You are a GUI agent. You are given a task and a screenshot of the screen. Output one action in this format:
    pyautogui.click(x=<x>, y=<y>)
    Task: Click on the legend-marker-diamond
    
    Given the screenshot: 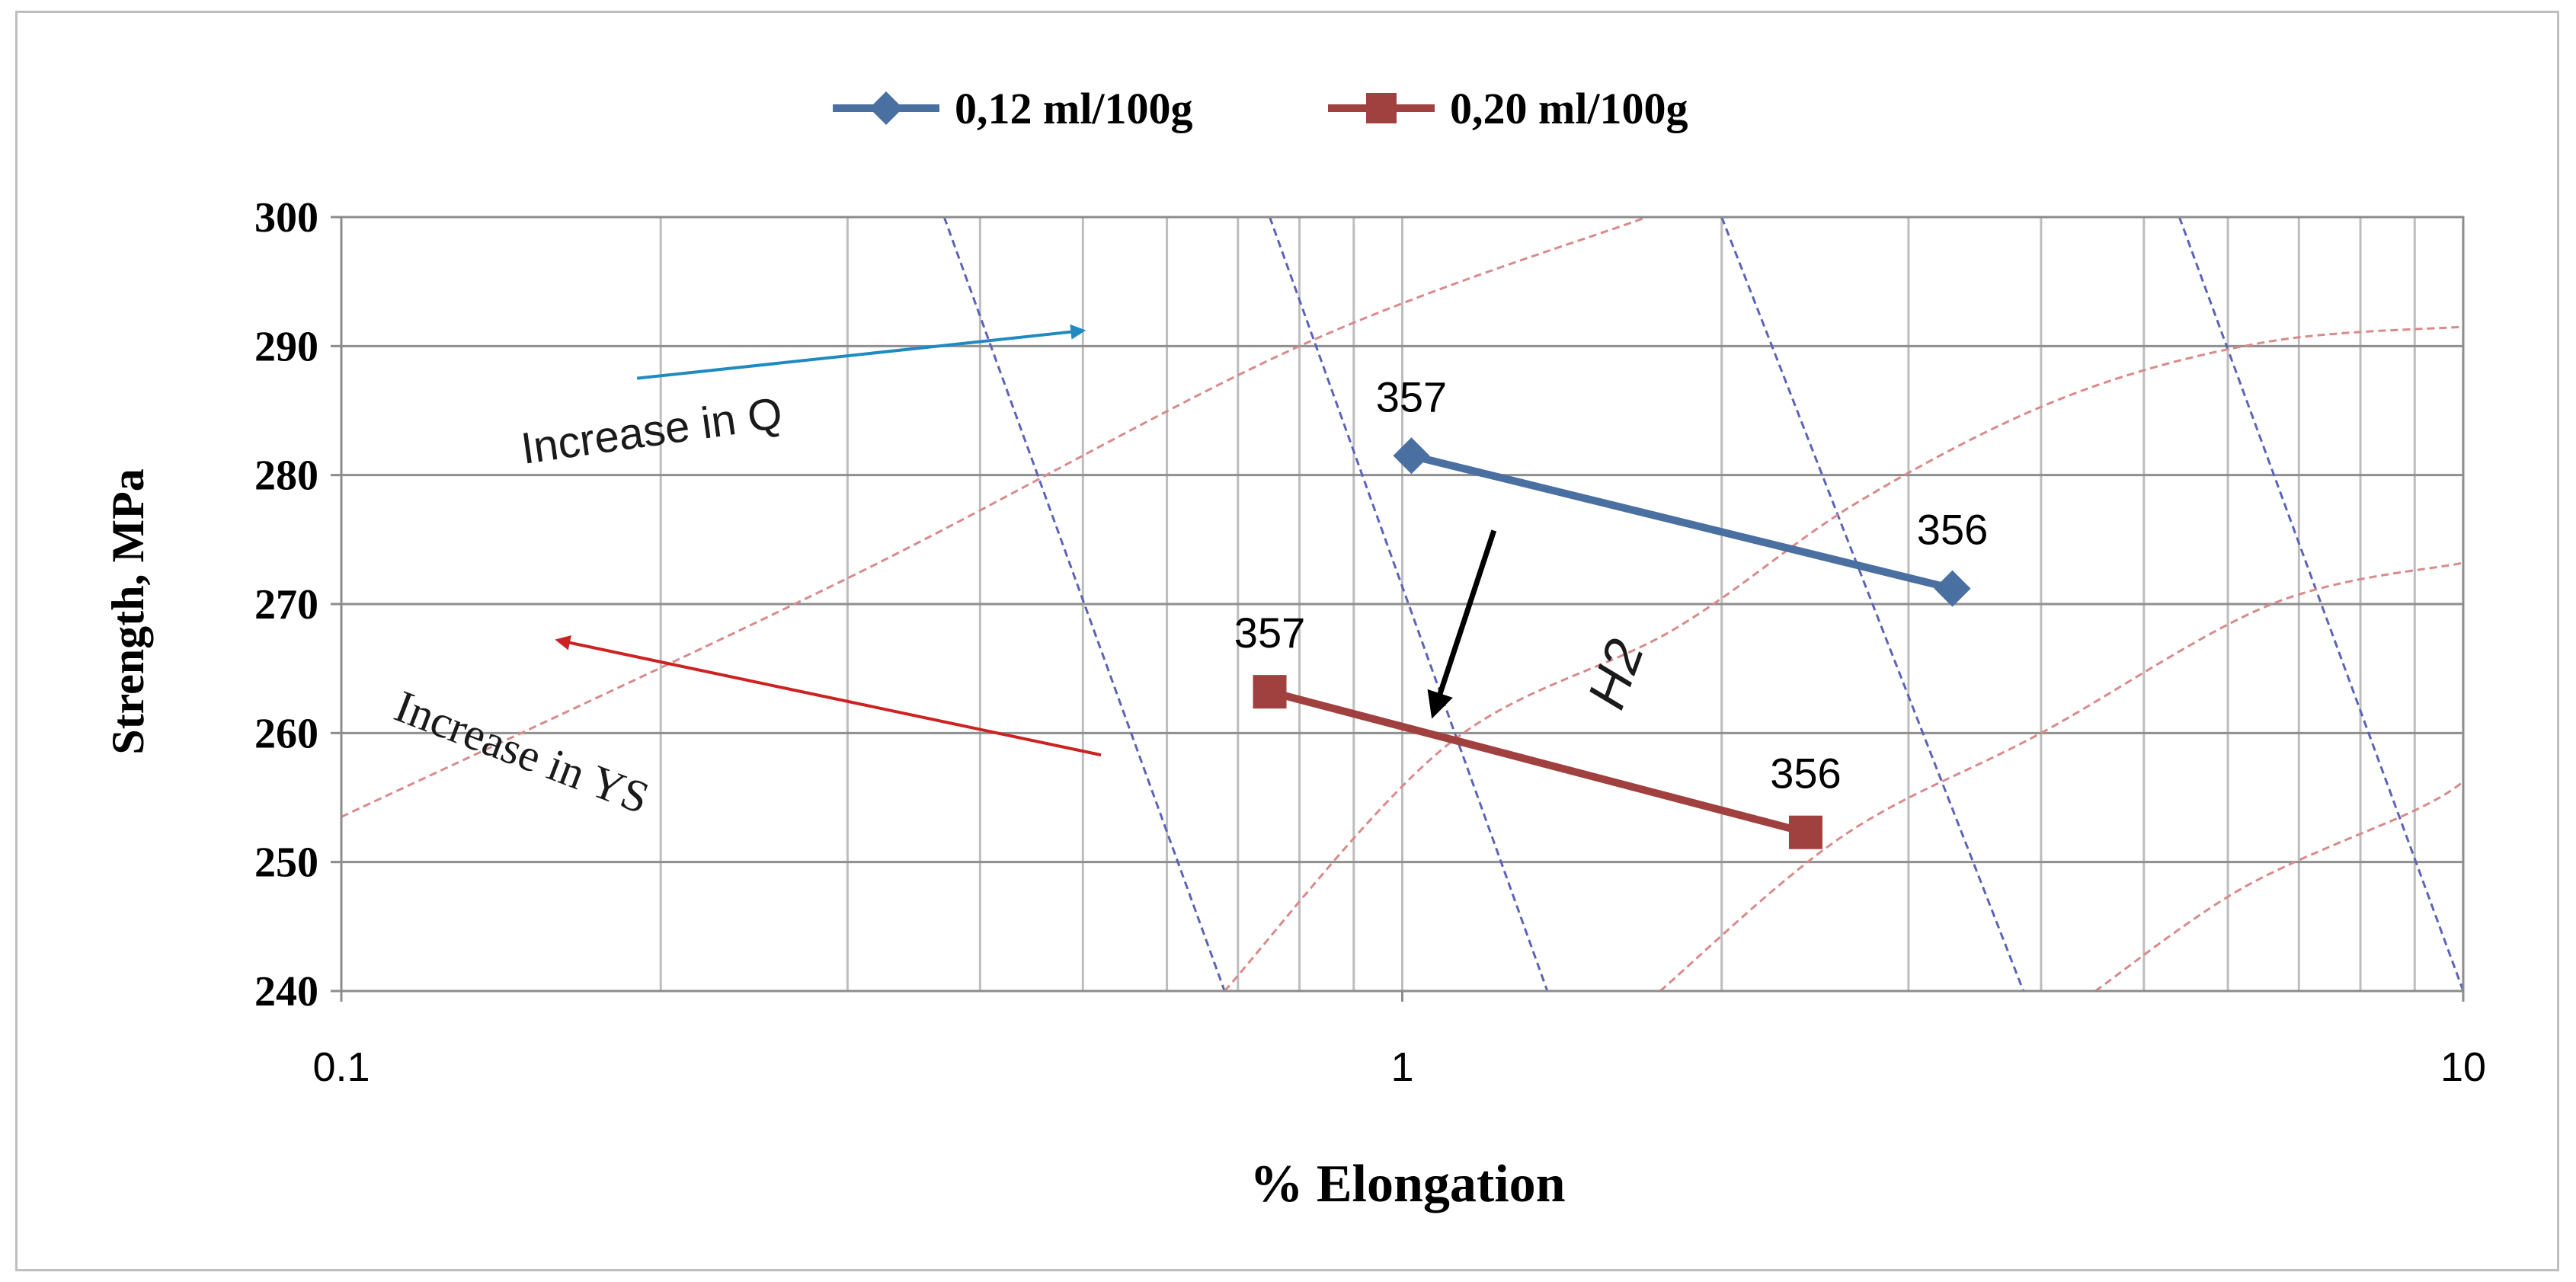 What is the action you would take?
    pyautogui.click(x=886, y=108)
    